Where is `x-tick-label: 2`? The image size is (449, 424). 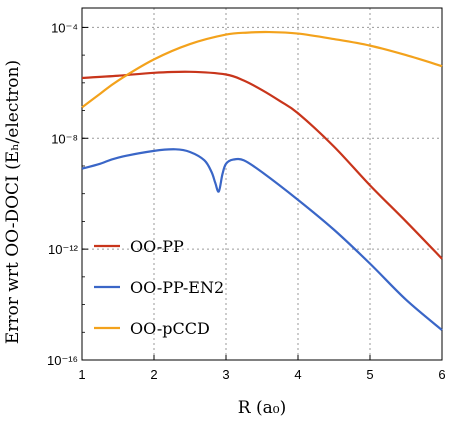 x-tick-label: 2 is located at coordinates (153, 374).